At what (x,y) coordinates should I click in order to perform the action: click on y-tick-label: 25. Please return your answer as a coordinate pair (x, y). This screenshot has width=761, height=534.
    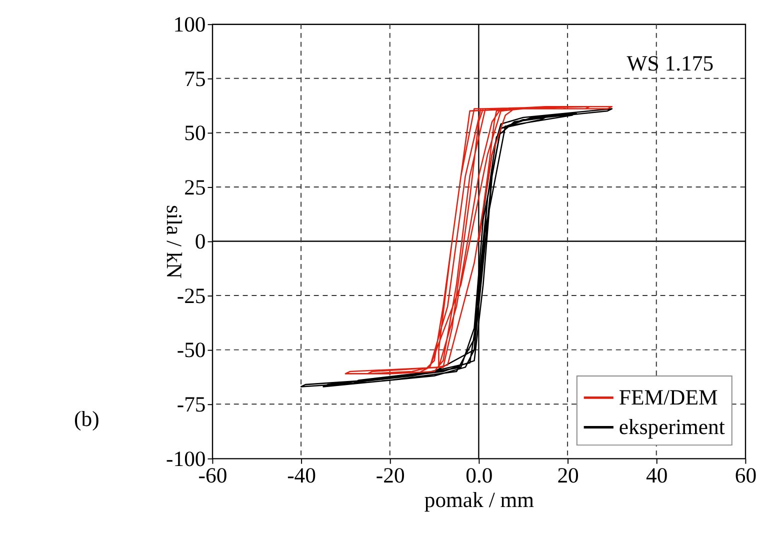
    Looking at the image, I should click on (195, 187).